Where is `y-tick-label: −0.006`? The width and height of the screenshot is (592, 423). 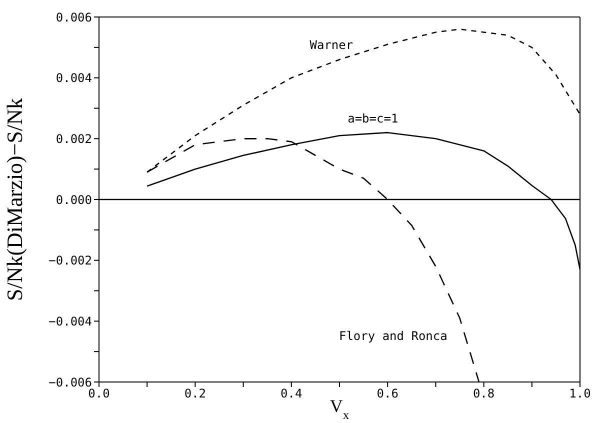
y-tick-label: −0.006 is located at coordinates (70, 382).